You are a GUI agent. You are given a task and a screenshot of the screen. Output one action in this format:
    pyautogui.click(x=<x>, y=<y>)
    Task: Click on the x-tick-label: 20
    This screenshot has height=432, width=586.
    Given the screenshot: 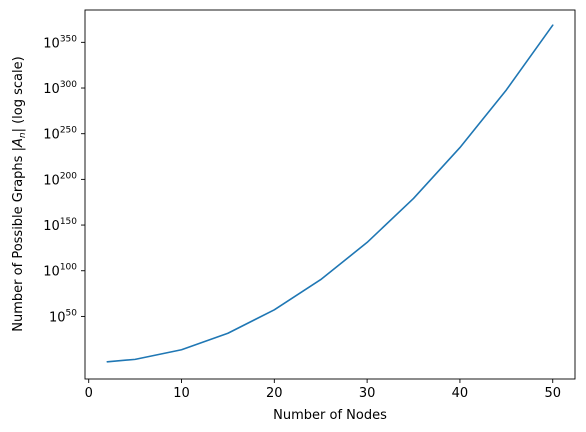 What is the action you would take?
    pyautogui.click(x=274, y=393)
    